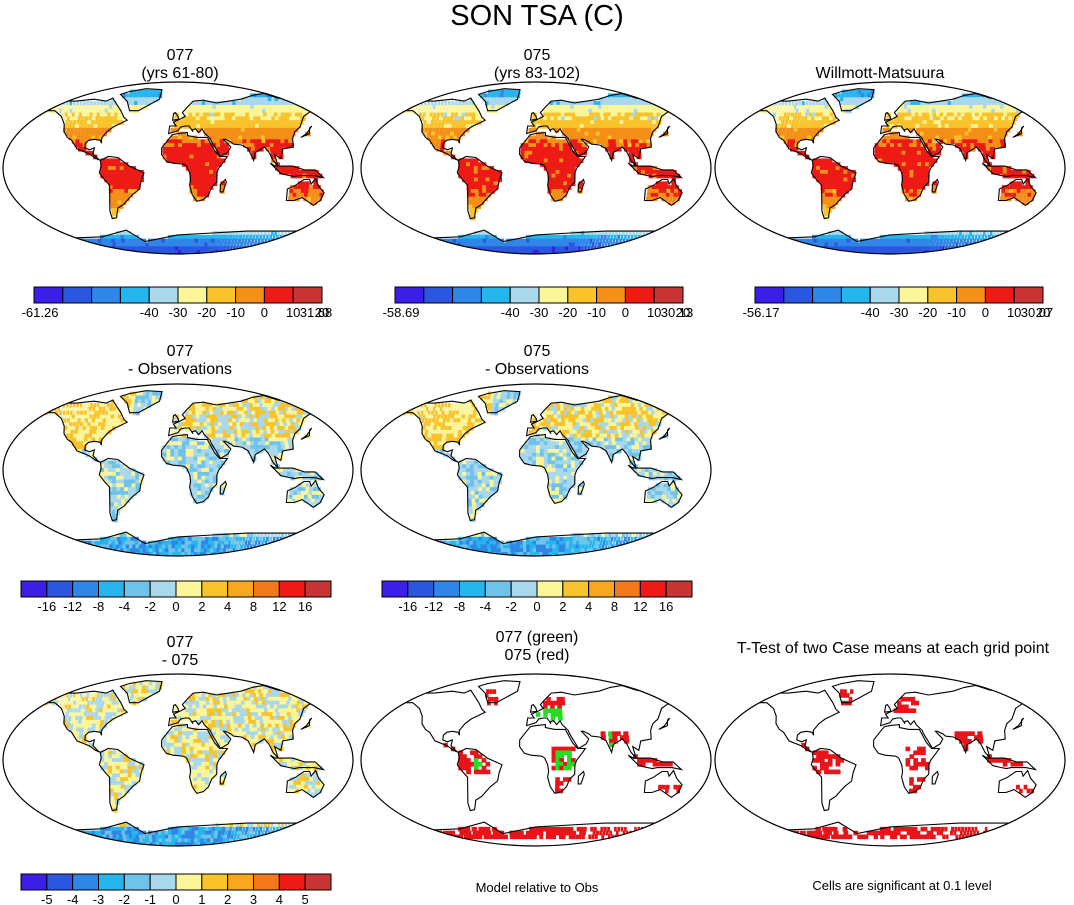  I want to click on panel-4-title: 077 - Observations, so click(180, 361).